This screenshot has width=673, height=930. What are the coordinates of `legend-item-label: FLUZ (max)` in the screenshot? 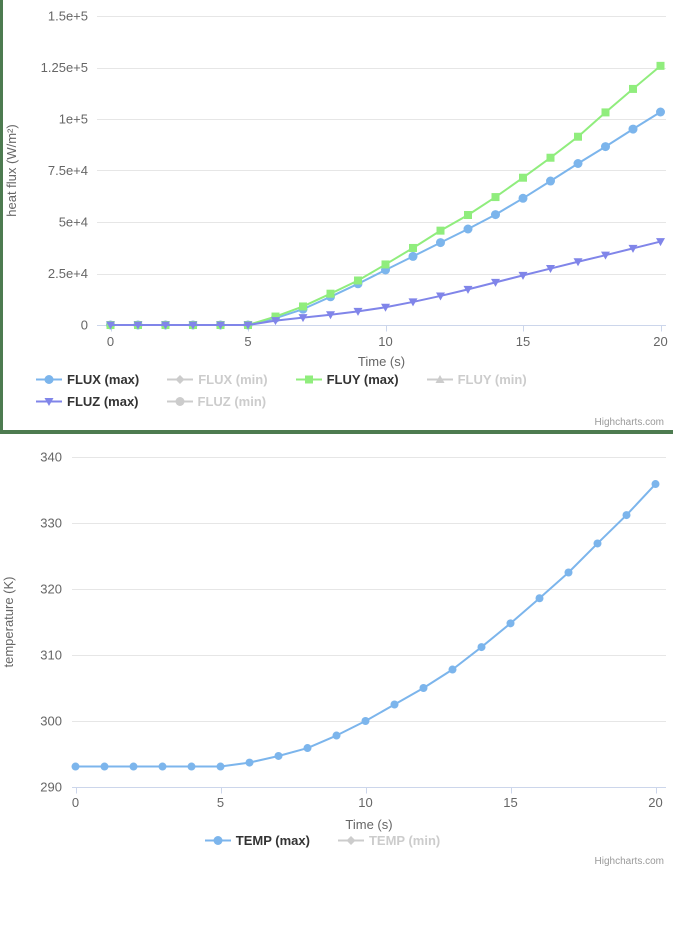 It's located at (103, 401).